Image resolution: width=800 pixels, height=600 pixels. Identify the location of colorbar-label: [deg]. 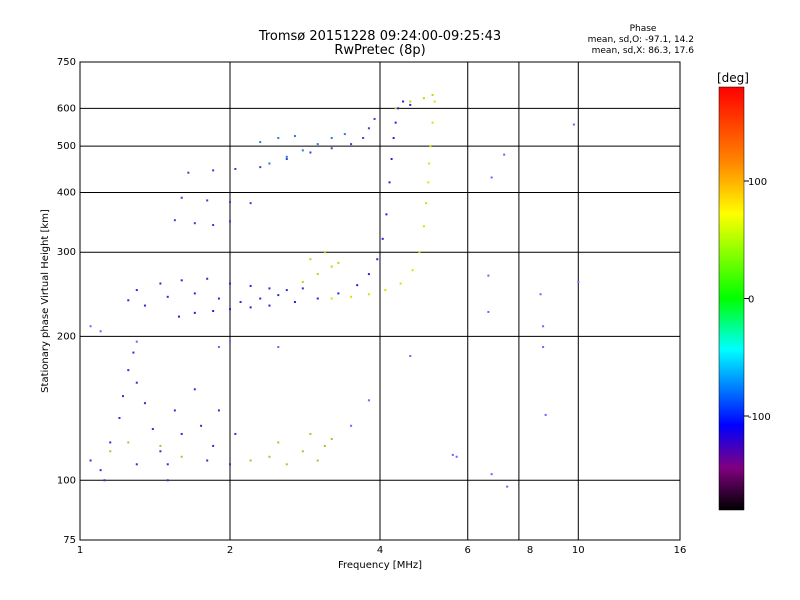
(733, 78).